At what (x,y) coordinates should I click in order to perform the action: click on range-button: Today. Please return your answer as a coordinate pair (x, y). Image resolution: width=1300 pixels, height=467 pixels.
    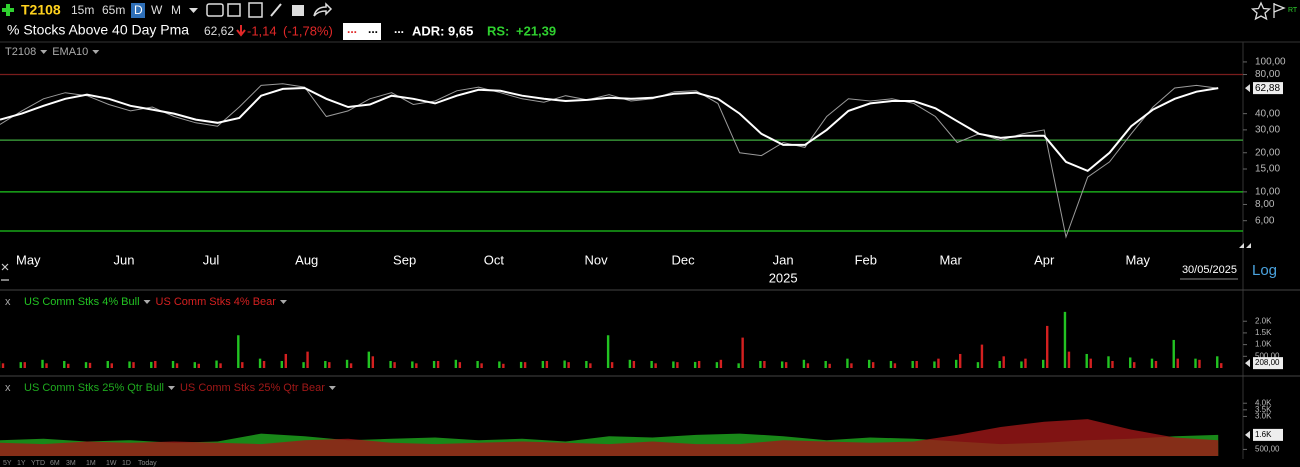
    Looking at the image, I should click on (147, 463).